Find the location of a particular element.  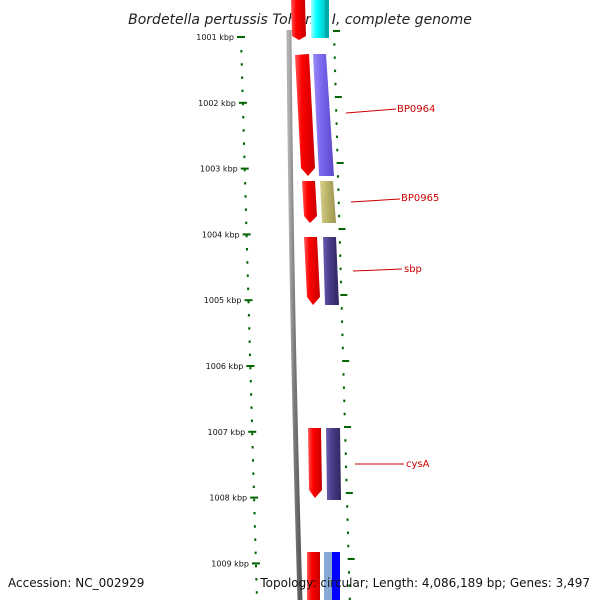

kbp-tick-label: 1004 kbp is located at coordinates (221, 234).